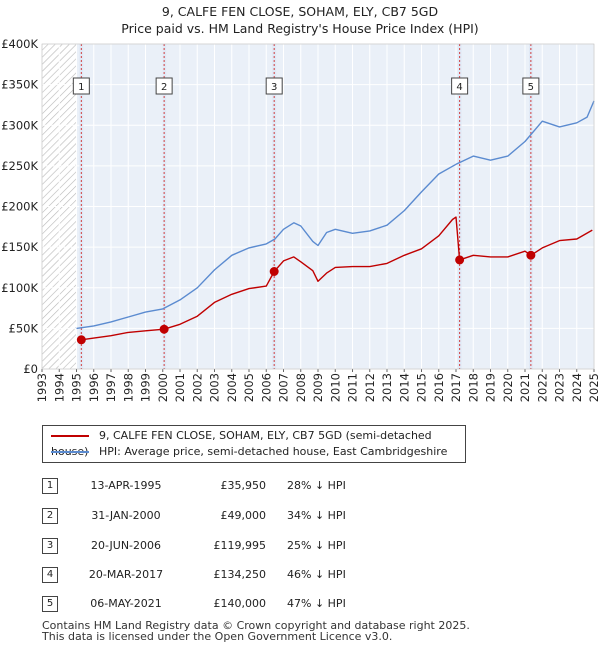 This screenshot has height=650, width=600. Describe the element at coordinates (491, 387) in the screenshot. I see `x-tick-label: 2019` at that location.